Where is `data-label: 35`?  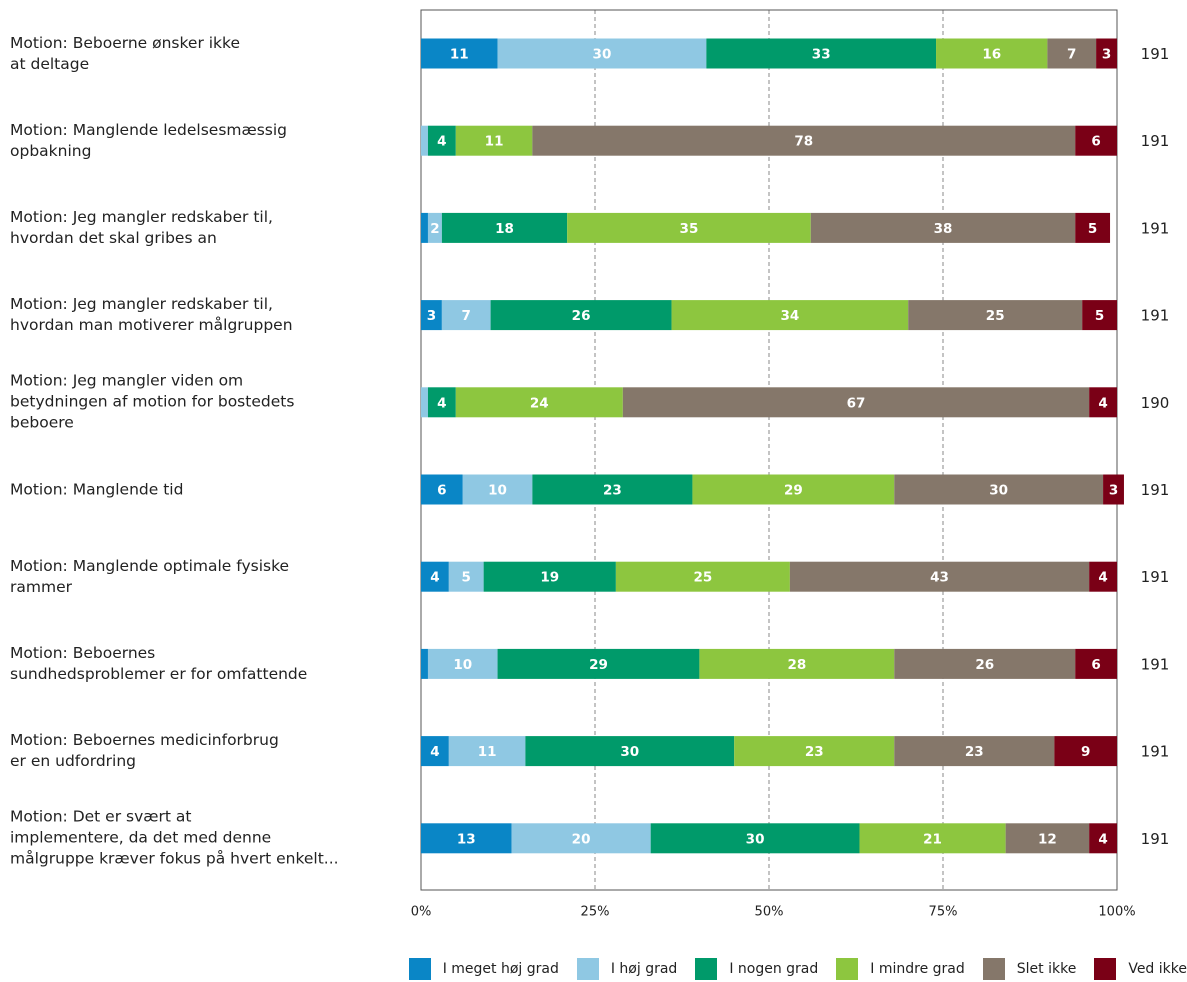 data-label: 35 is located at coordinates (689, 229).